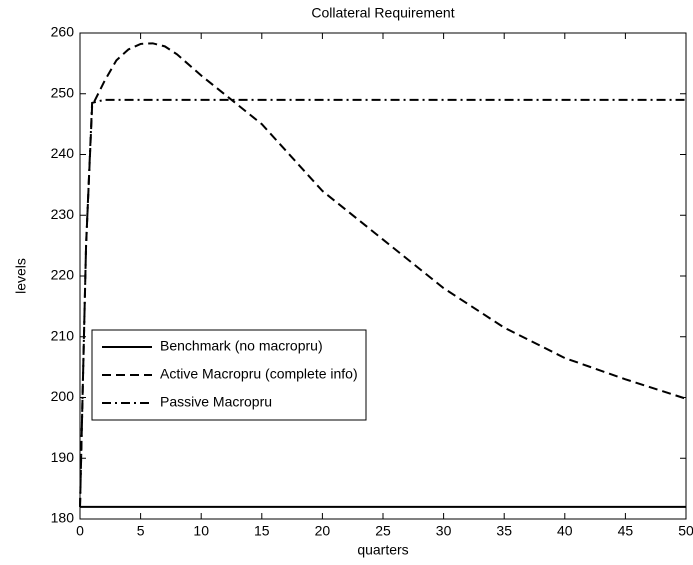 This screenshot has height=565, width=693. I want to click on y-tick-label: 190, so click(63, 457).